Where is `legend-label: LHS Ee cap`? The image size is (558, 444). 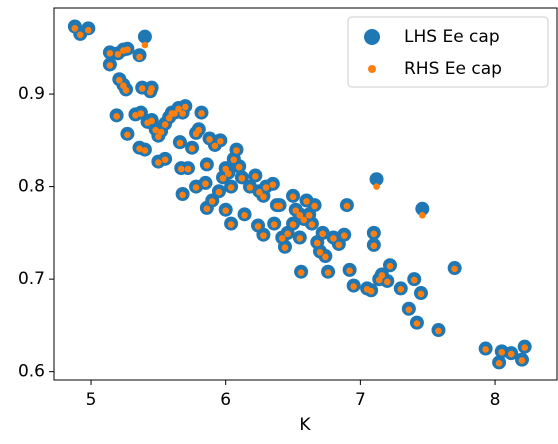 legend-label: LHS Ee cap is located at coordinates (452, 37).